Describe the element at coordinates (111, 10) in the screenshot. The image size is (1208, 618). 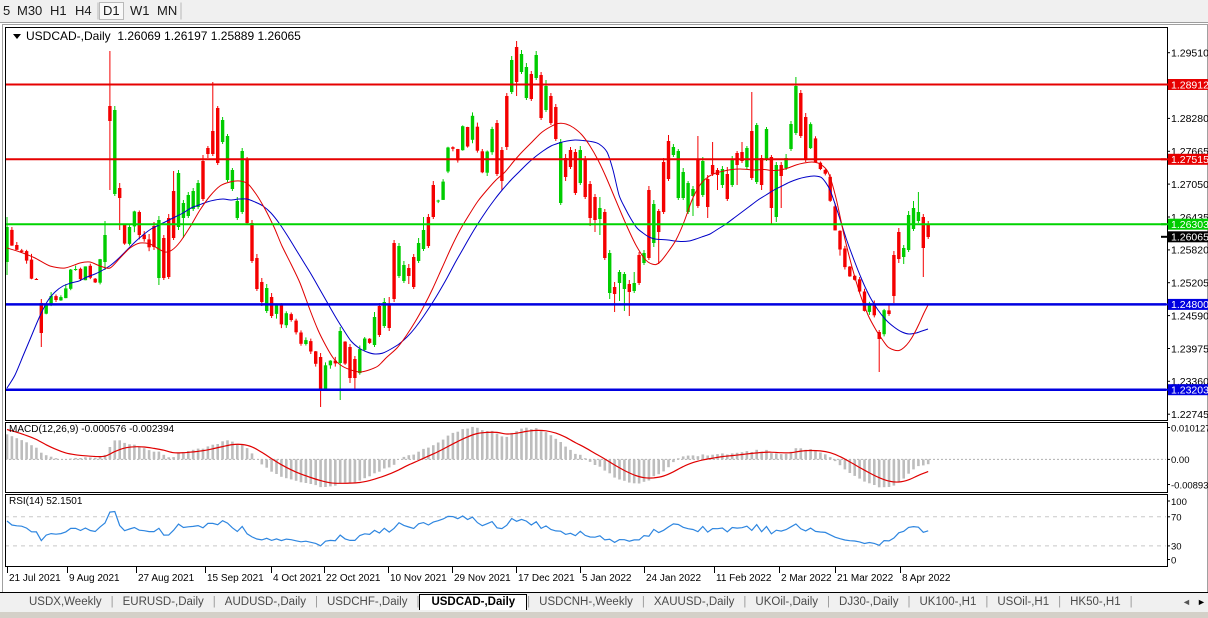
I see `svg-text: D1` at that location.